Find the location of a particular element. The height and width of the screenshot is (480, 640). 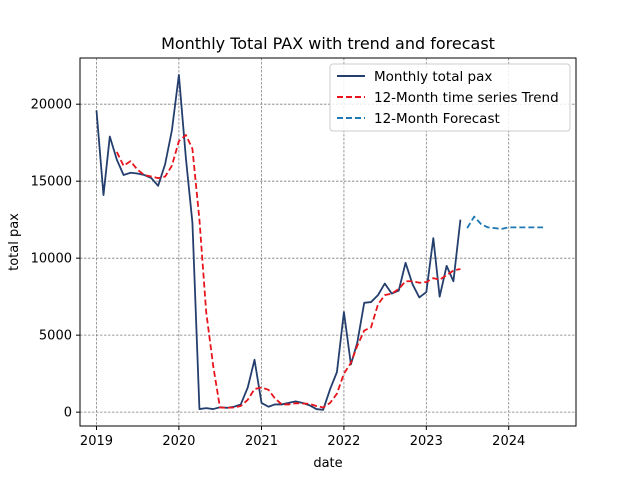

series-forecast is located at coordinates (505, 222).